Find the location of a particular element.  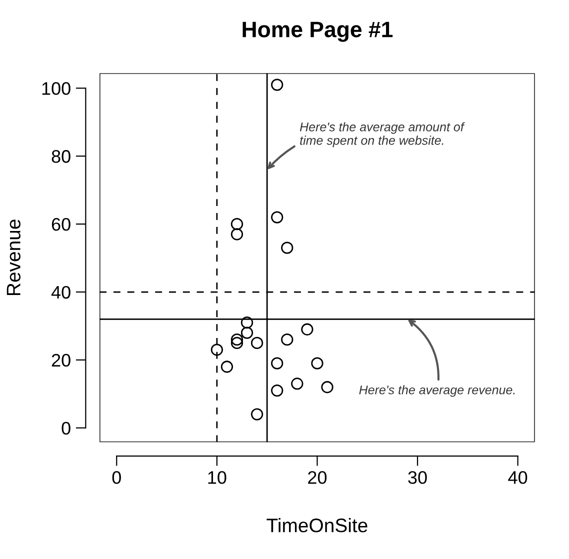

y-tick-label: 100 is located at coordinates (56, 88).